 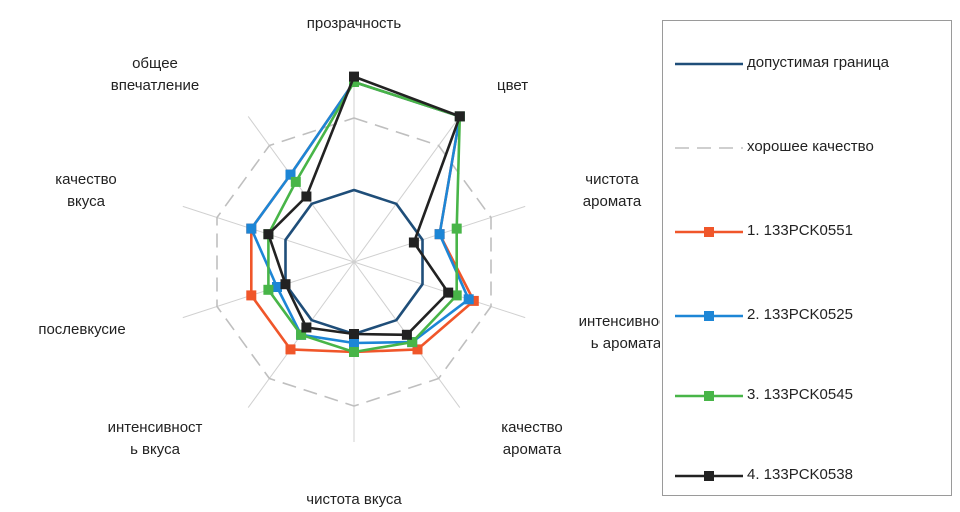 I want to click on legend-label-2: хорошее качество, so click(x=810, y=146).